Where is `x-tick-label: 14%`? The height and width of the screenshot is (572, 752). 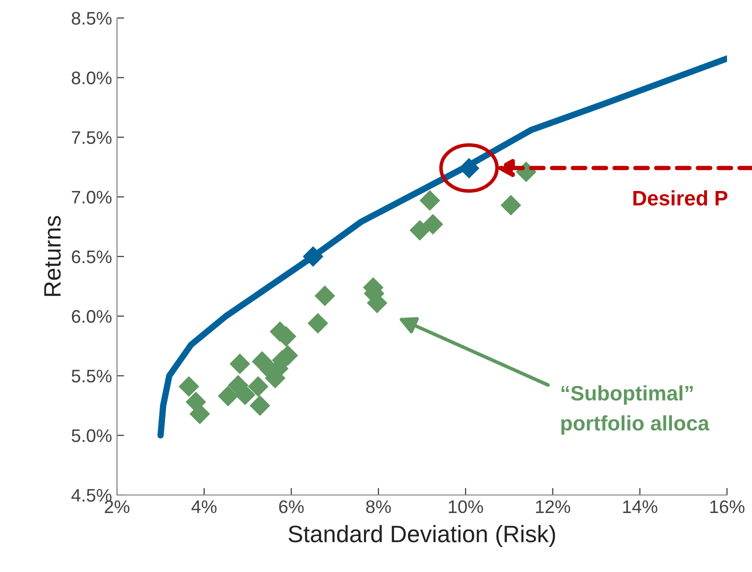 x-tick-label: 14% is located at coordinates (640, 507).